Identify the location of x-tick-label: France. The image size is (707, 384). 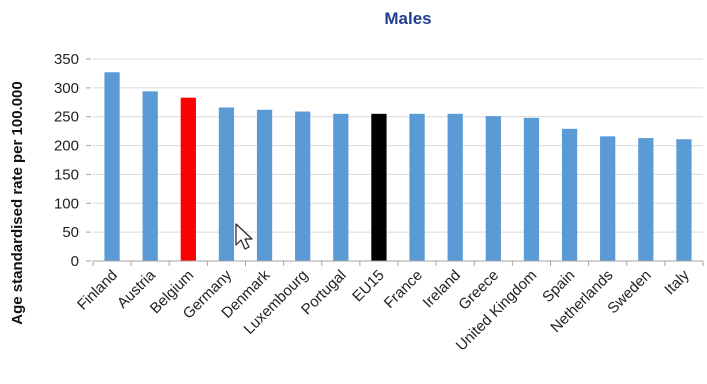
(403, 289).